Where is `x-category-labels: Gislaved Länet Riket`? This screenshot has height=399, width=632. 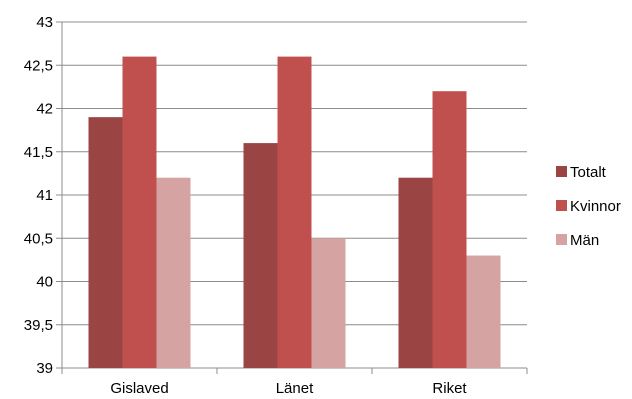 x-category-labels: Gislaved Länet Riket is located at coordinates (288, 388).